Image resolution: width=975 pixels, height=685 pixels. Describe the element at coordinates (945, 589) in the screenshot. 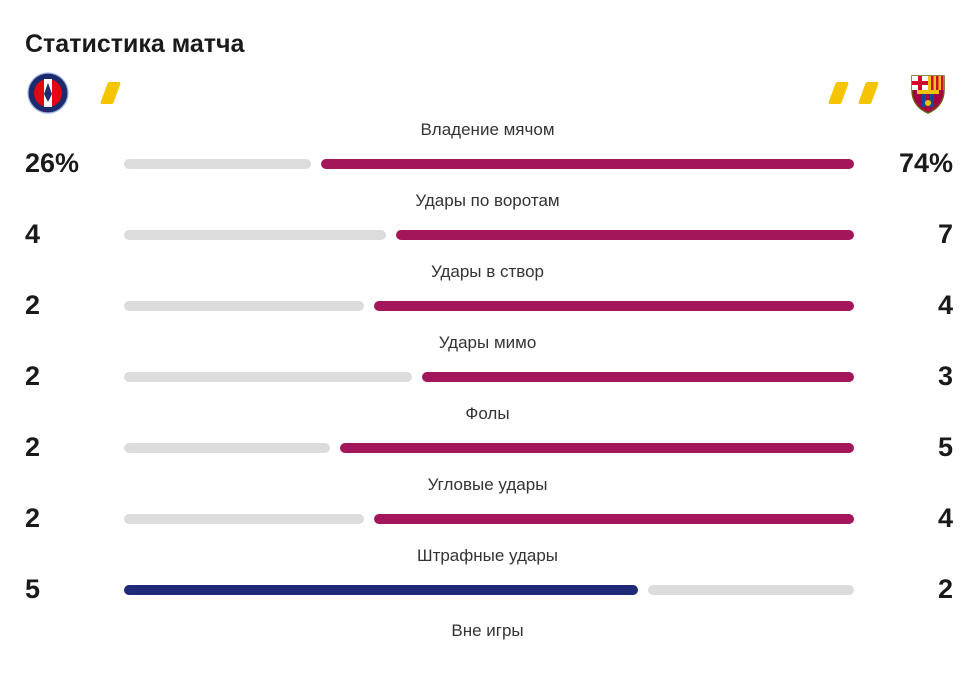

I see `away-value: 2` at that location.